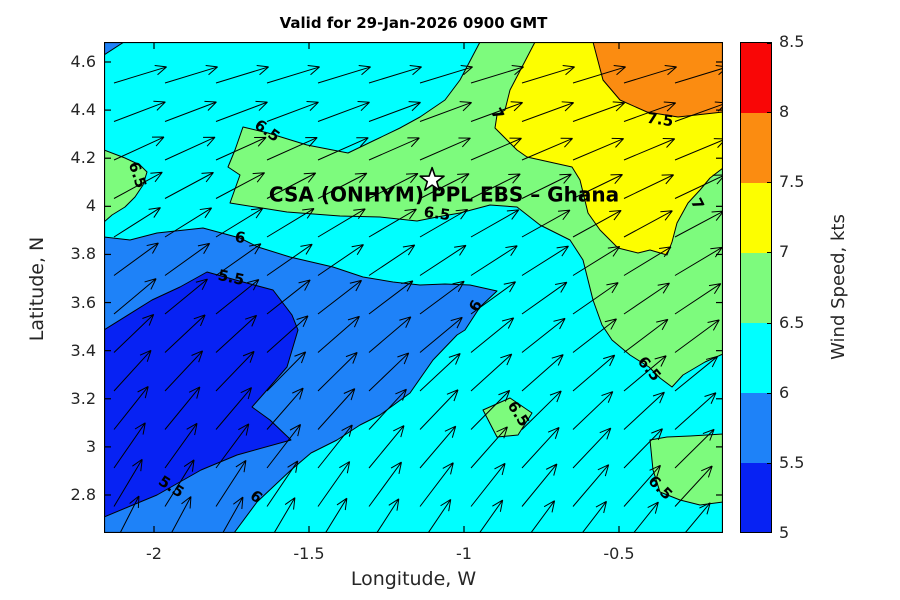 Image resolution: width=900 pixels, height=600 pixels. Describe the element at coordinates (83, 302) in the screenshot. I see `y-tick-label: 3.6` at that location.